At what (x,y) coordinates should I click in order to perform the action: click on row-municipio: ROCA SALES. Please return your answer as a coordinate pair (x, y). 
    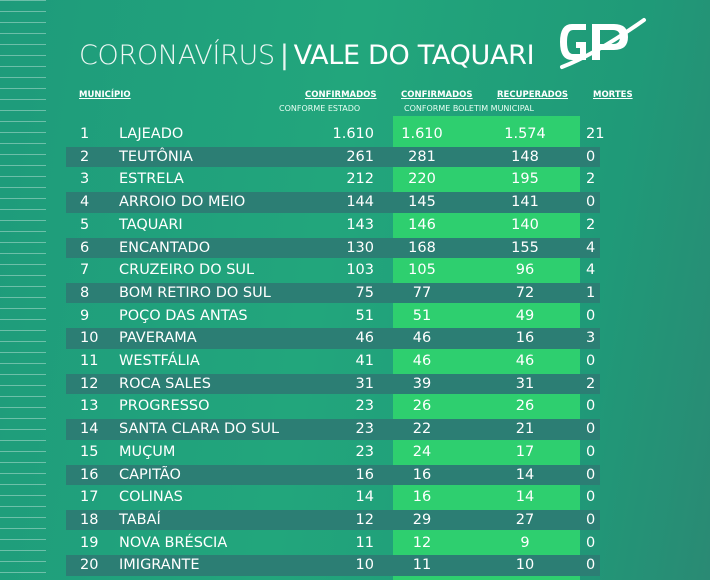
    Looking at the image, I should click on (165, 383).